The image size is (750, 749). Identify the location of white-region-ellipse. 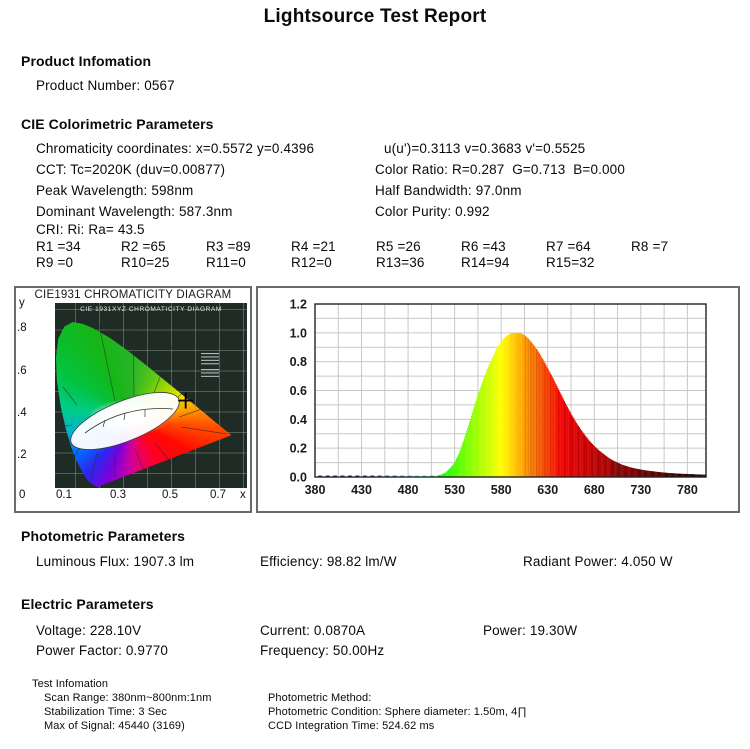
(125, 421).